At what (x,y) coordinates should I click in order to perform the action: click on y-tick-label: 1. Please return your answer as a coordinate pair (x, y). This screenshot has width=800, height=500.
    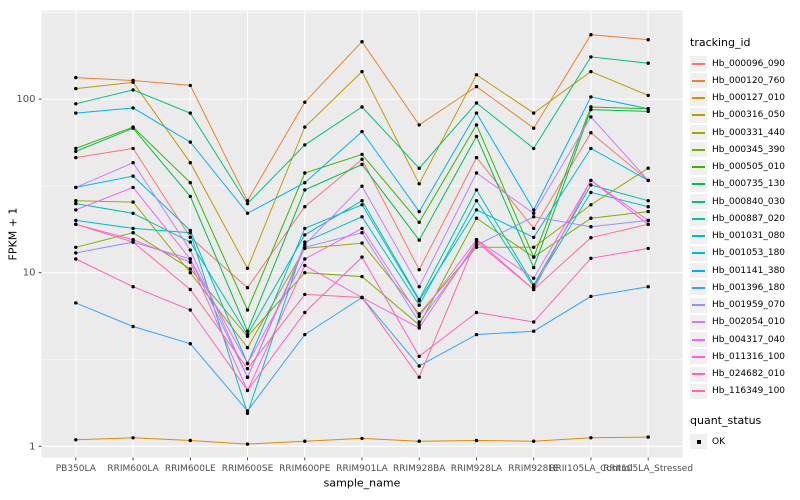
    Looking at the image, I should click on (32, 446).